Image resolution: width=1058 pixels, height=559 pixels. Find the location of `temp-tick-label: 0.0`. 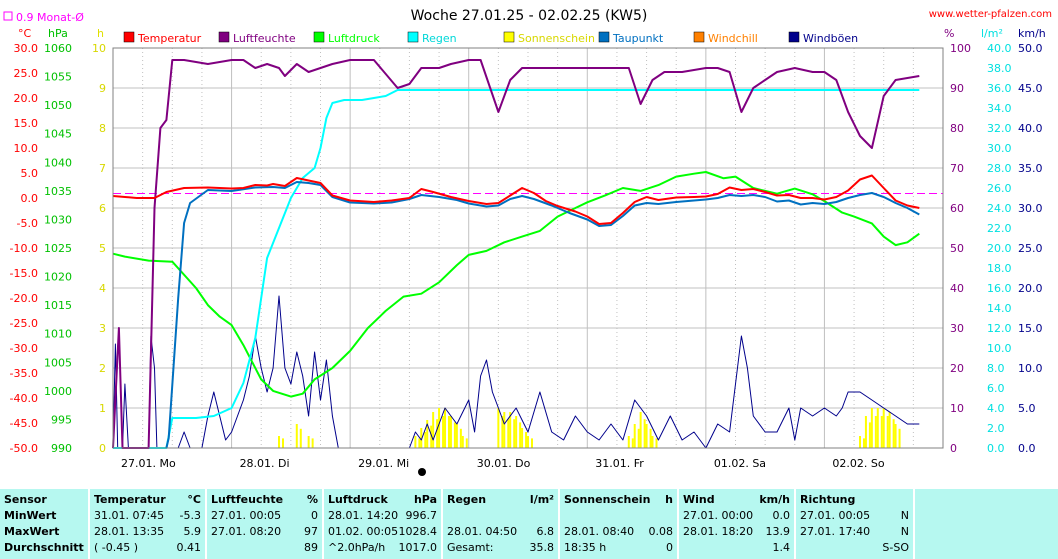

temp-tick-label: 0.0 is located at coordinates (30, 198).